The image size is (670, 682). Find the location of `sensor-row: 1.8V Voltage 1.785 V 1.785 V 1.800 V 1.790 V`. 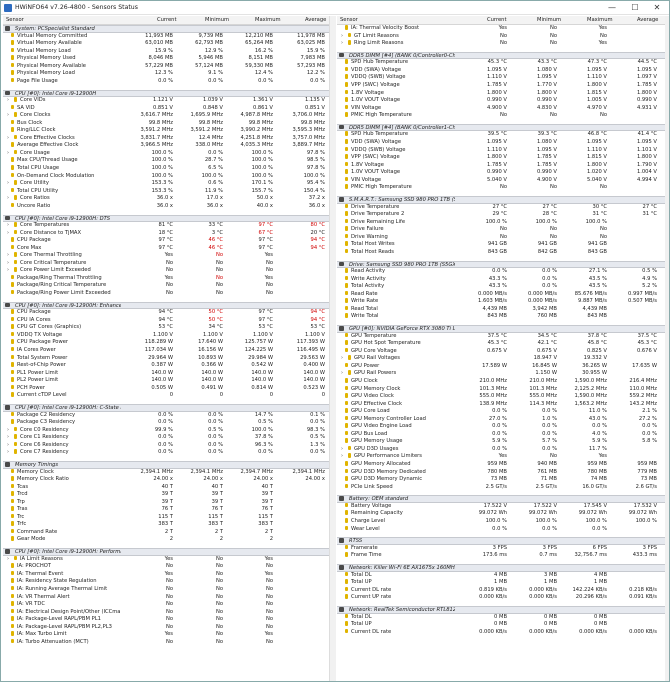

sensor-row: 1.8V Voltage 1.785 V 1.785 V 1.800 V 1.790 V is located at coordinates (502, 165).